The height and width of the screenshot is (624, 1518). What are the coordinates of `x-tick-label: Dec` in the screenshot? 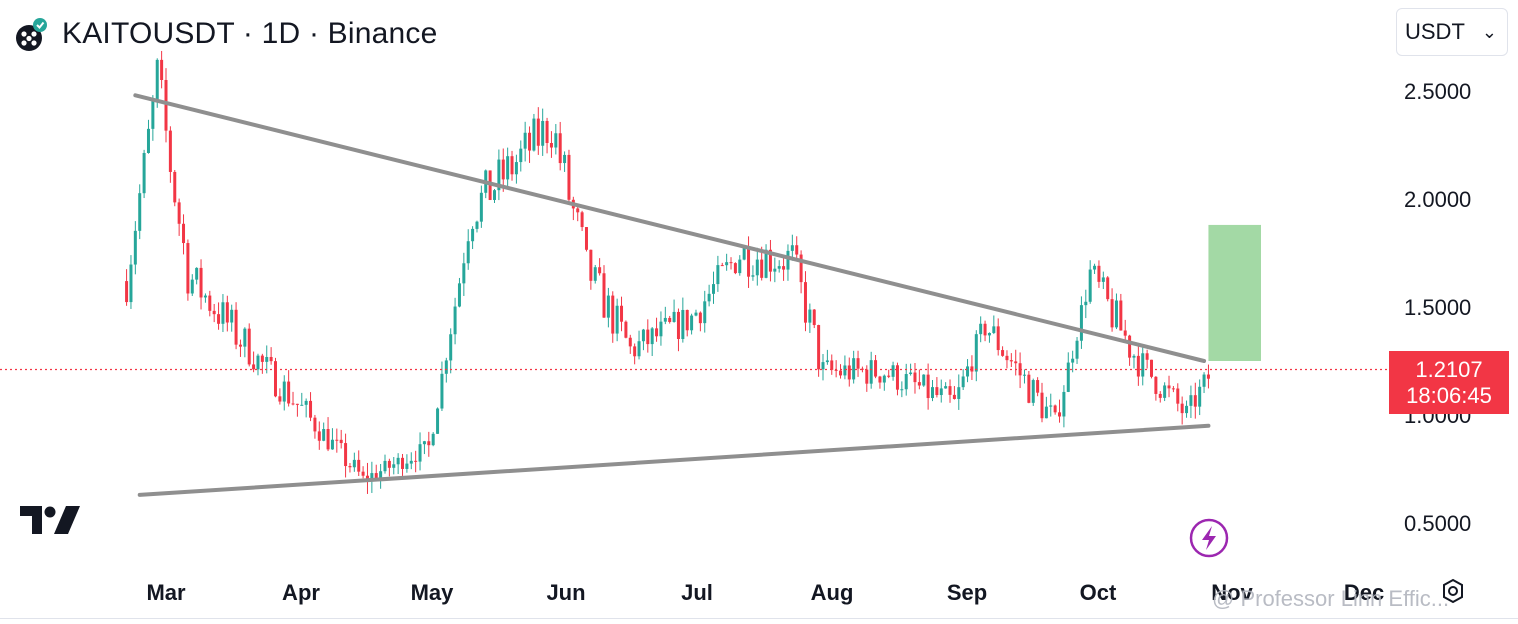 It's located at (1364, 592).